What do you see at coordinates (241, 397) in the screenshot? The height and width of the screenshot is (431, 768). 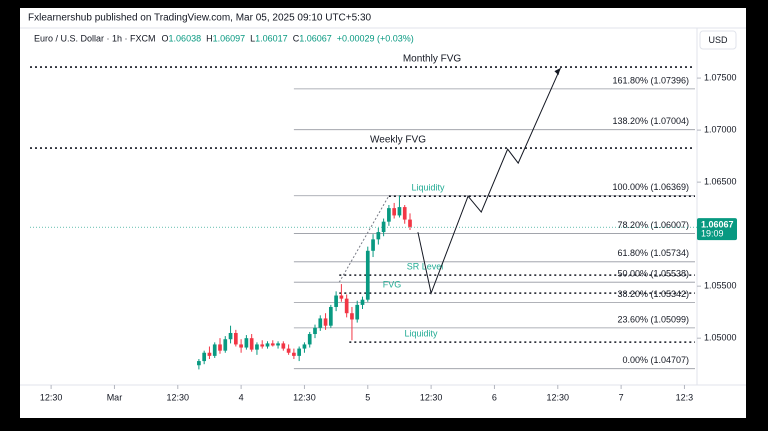 I see `x-tick-label: 4` at bounding box center [241, 397].